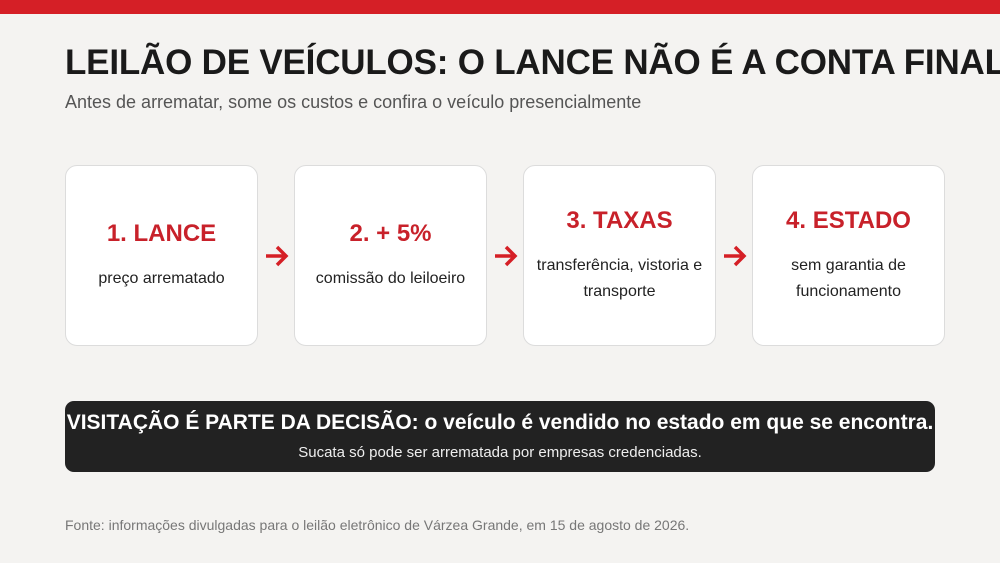 This screenshot has width=1000, height=563. I want to click on step-text: comissão do leiloeiro, so click(390, 278).